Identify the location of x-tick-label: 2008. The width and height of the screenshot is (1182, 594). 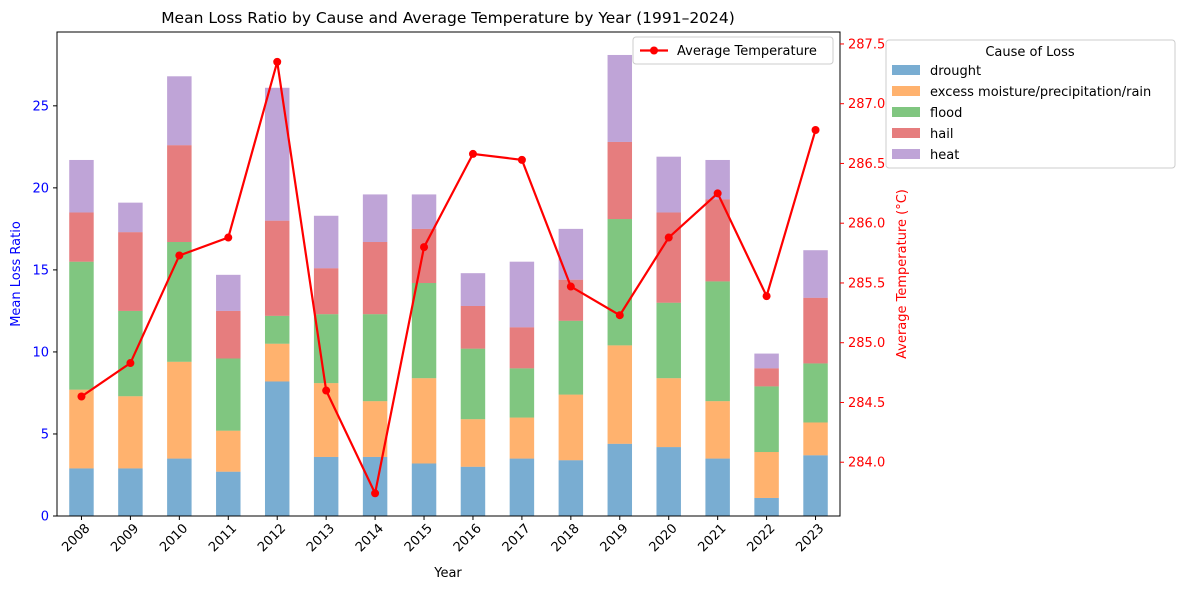
(76, 538).